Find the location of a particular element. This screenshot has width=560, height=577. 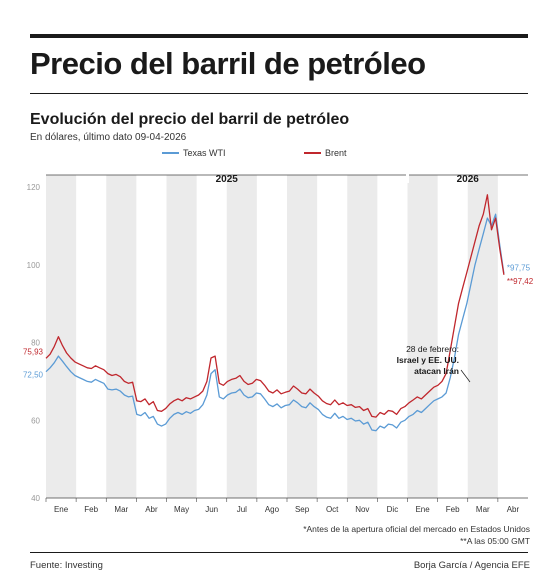

x-tick-label: Nov is located at coordinates (362, 509).